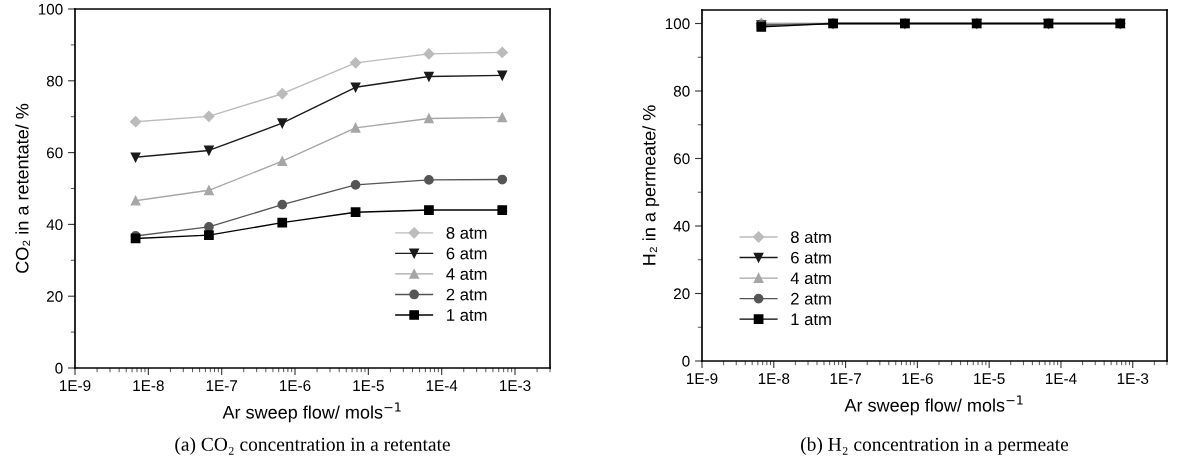  I want to click on text: (b) H₂ concentration in a permeate, so click(935, 446).